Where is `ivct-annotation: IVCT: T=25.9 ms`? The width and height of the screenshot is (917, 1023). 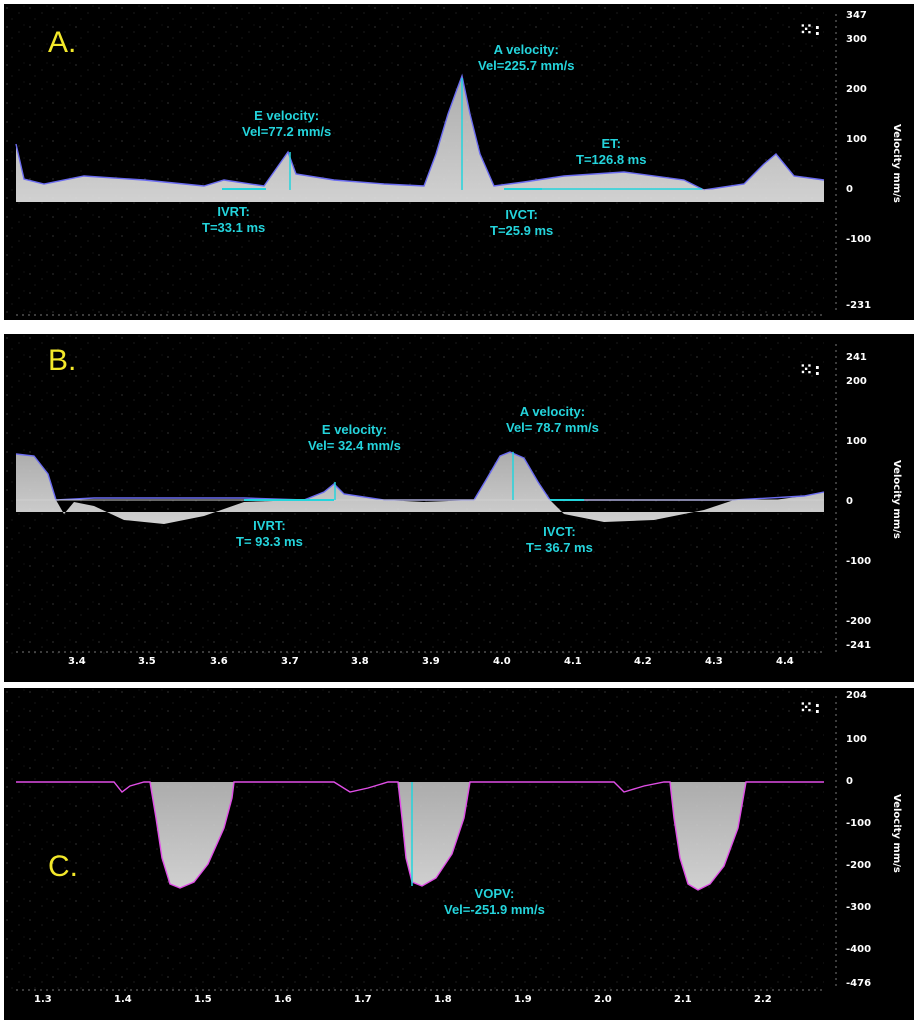 ivct-annotation: IVCT: T=25.9 ms is located at coordinates (521, 223).